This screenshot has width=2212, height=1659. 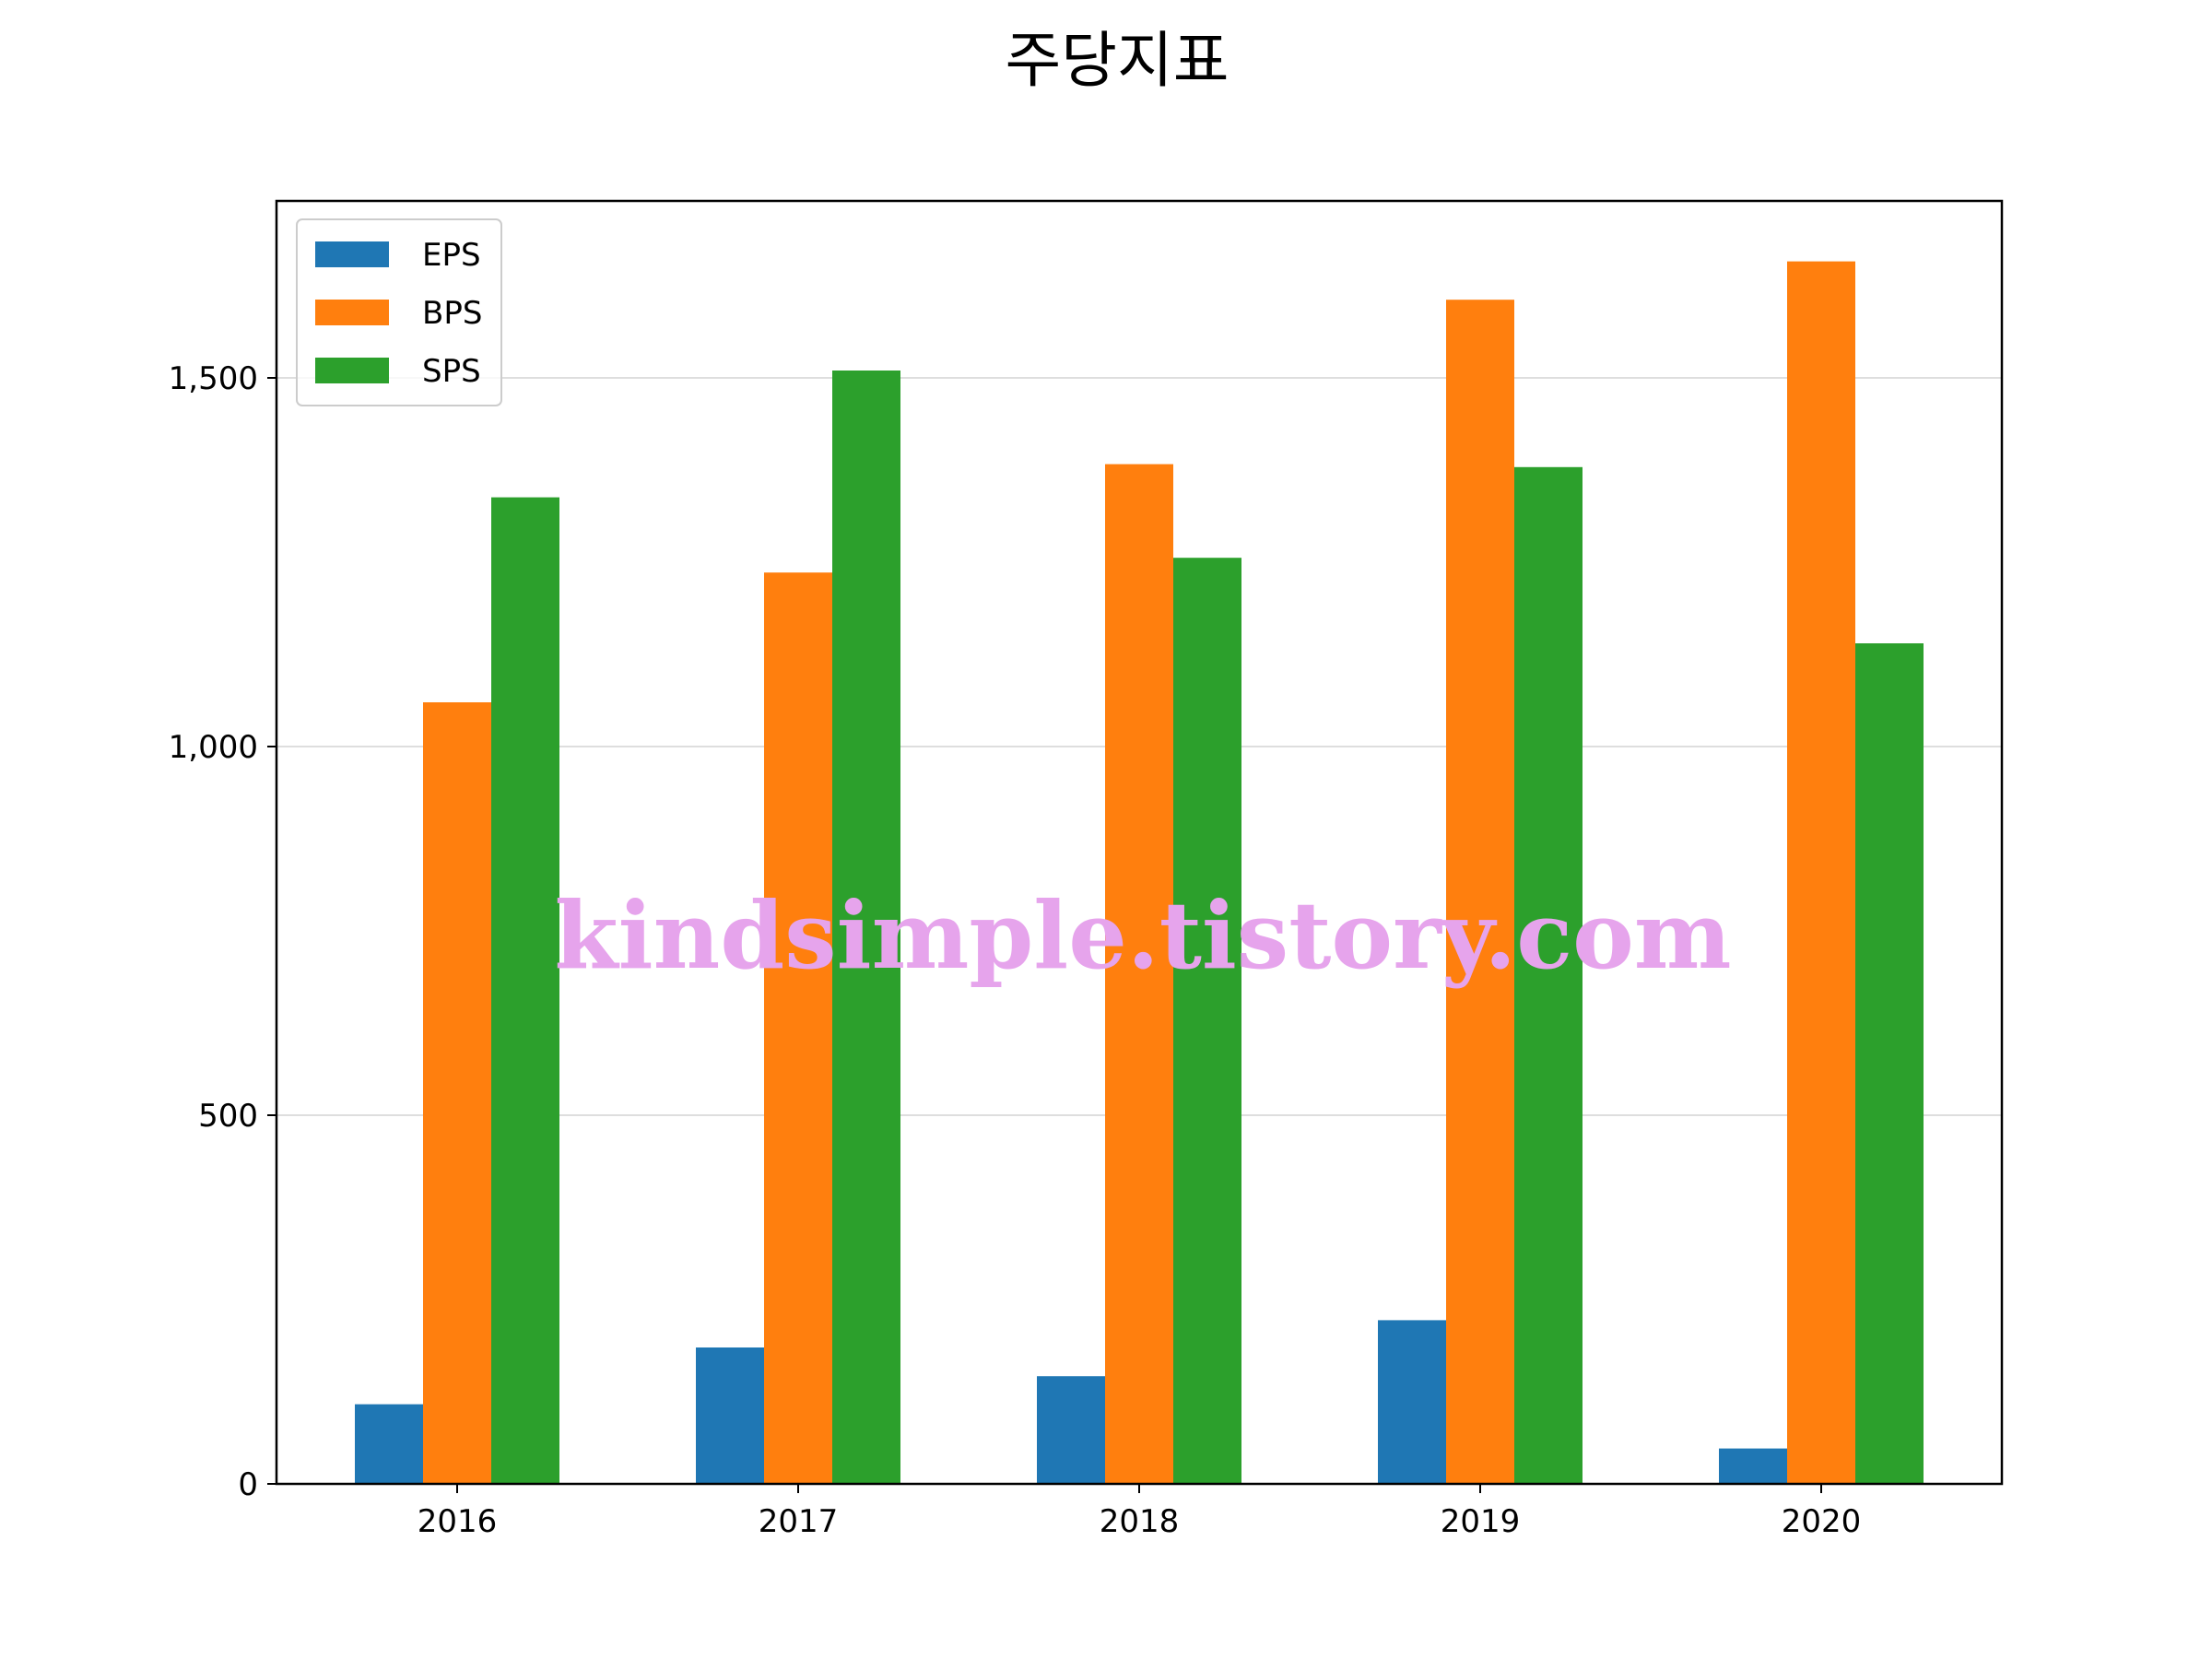 I want to click on y-tick-label-1: 500, so click(x=228, y=1116).